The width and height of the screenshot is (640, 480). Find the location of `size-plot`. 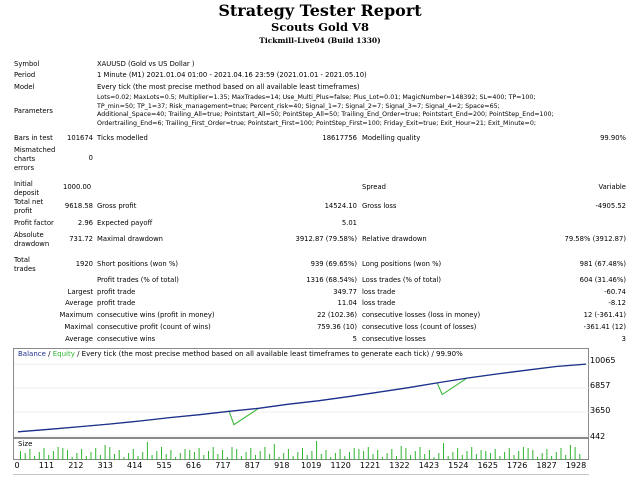

size-plot is located at coordinates (300, 450).